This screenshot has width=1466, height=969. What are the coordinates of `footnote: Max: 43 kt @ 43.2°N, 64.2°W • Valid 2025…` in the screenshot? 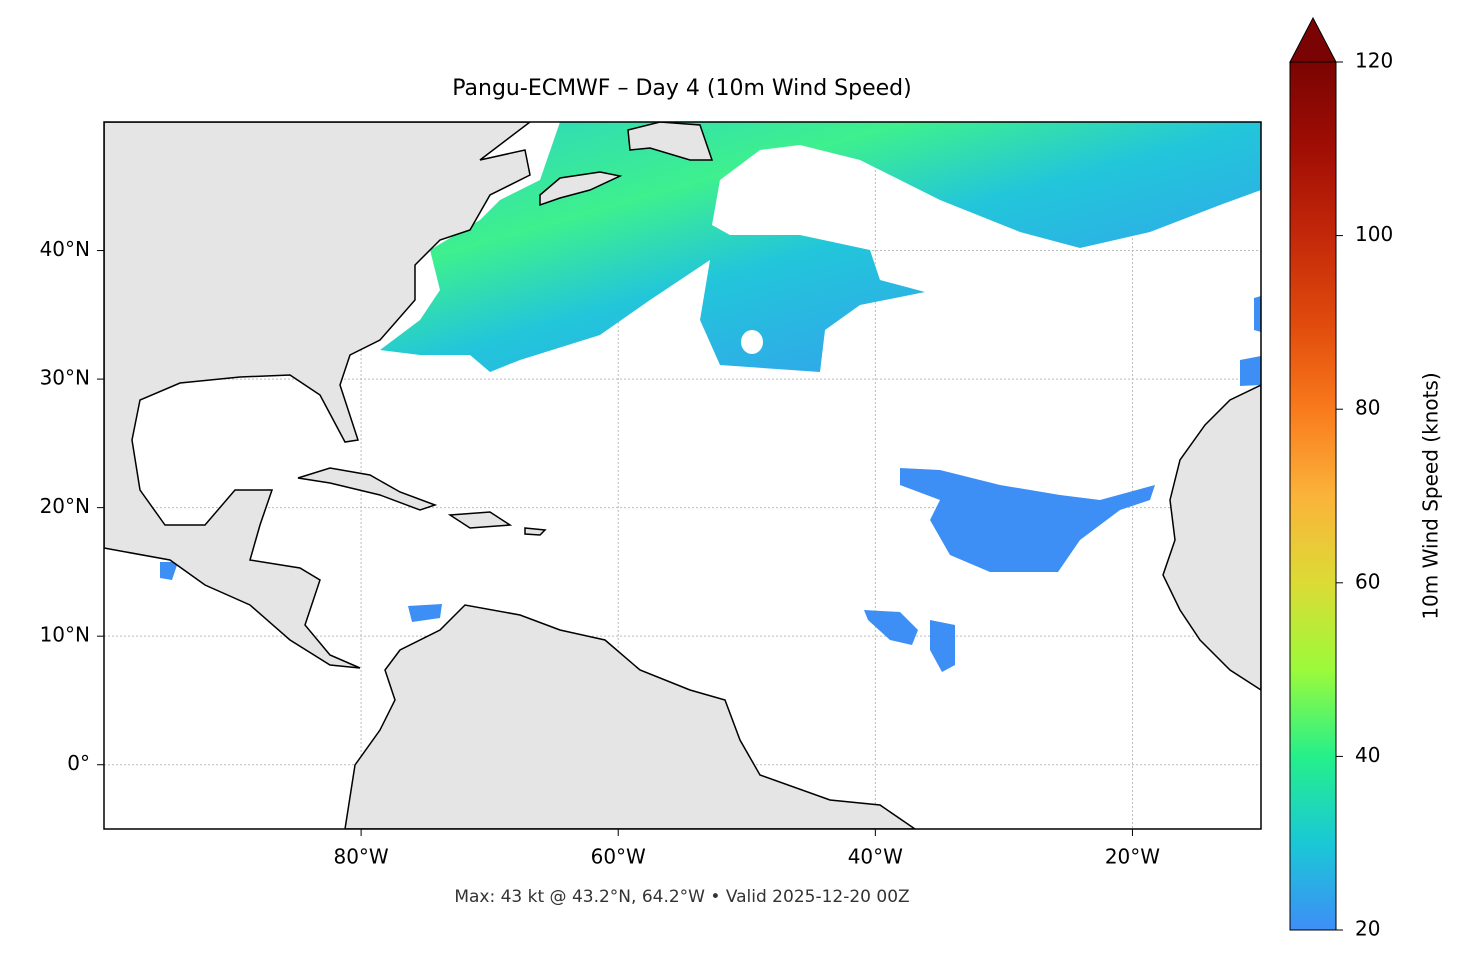 It's located at (681, 897).